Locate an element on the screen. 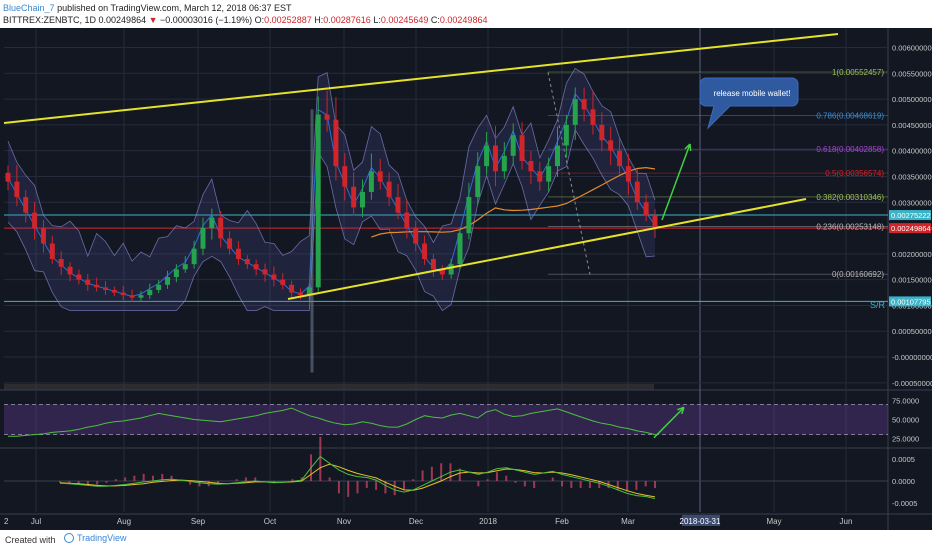 The height and width of the screenshot is (550, 932). down-arrow-icon: ▼ is located at coordinates (153, 20).